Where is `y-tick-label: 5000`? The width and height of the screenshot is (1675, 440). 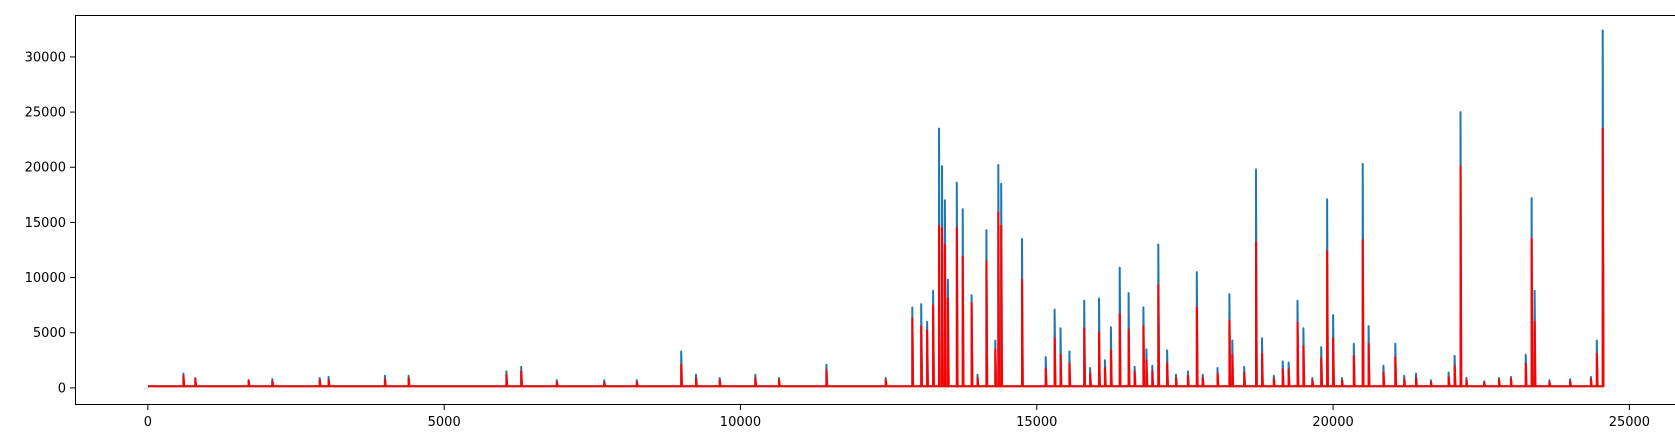 y-tick-label: 5000 is located at coordinates (49, 333).